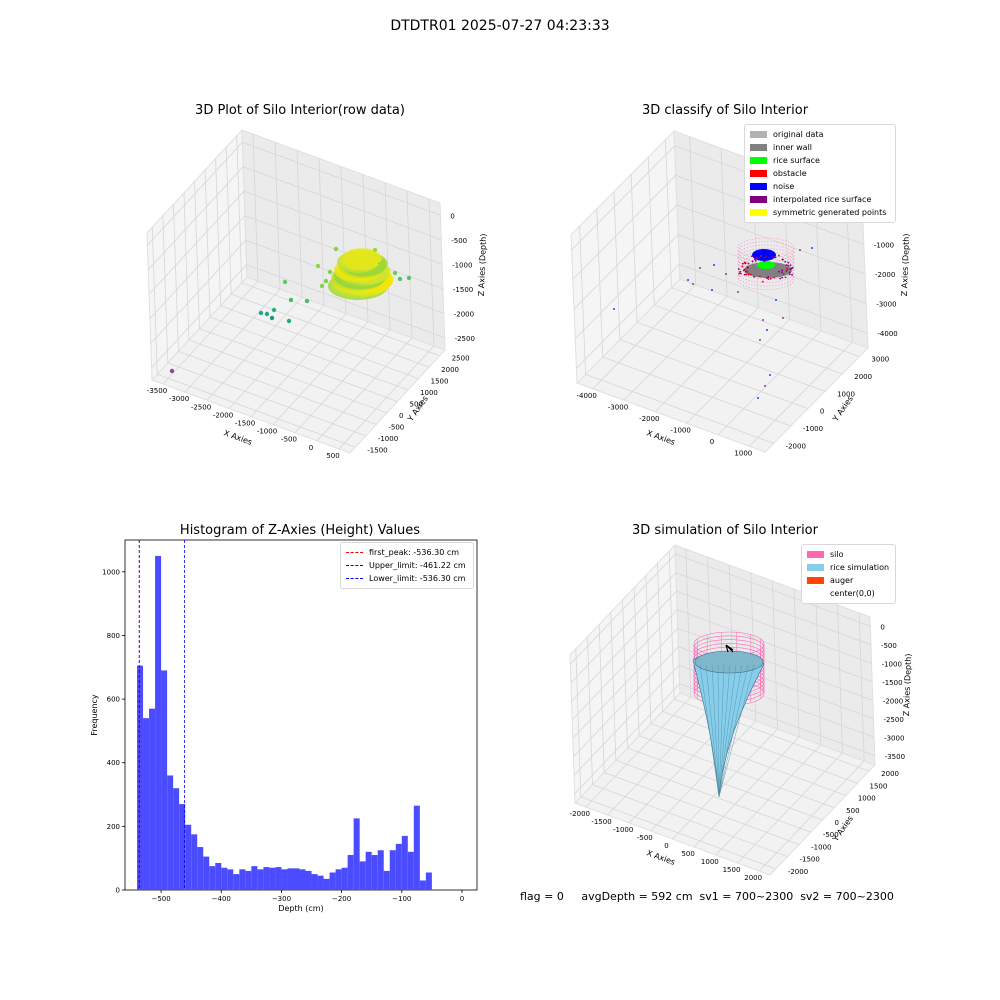 This screenshot has width=1000, height=1000. What do you see at coordinates (113, 763) in the screenshot?
I see `y-tick-label: 400` at bounding box center [113, 763].